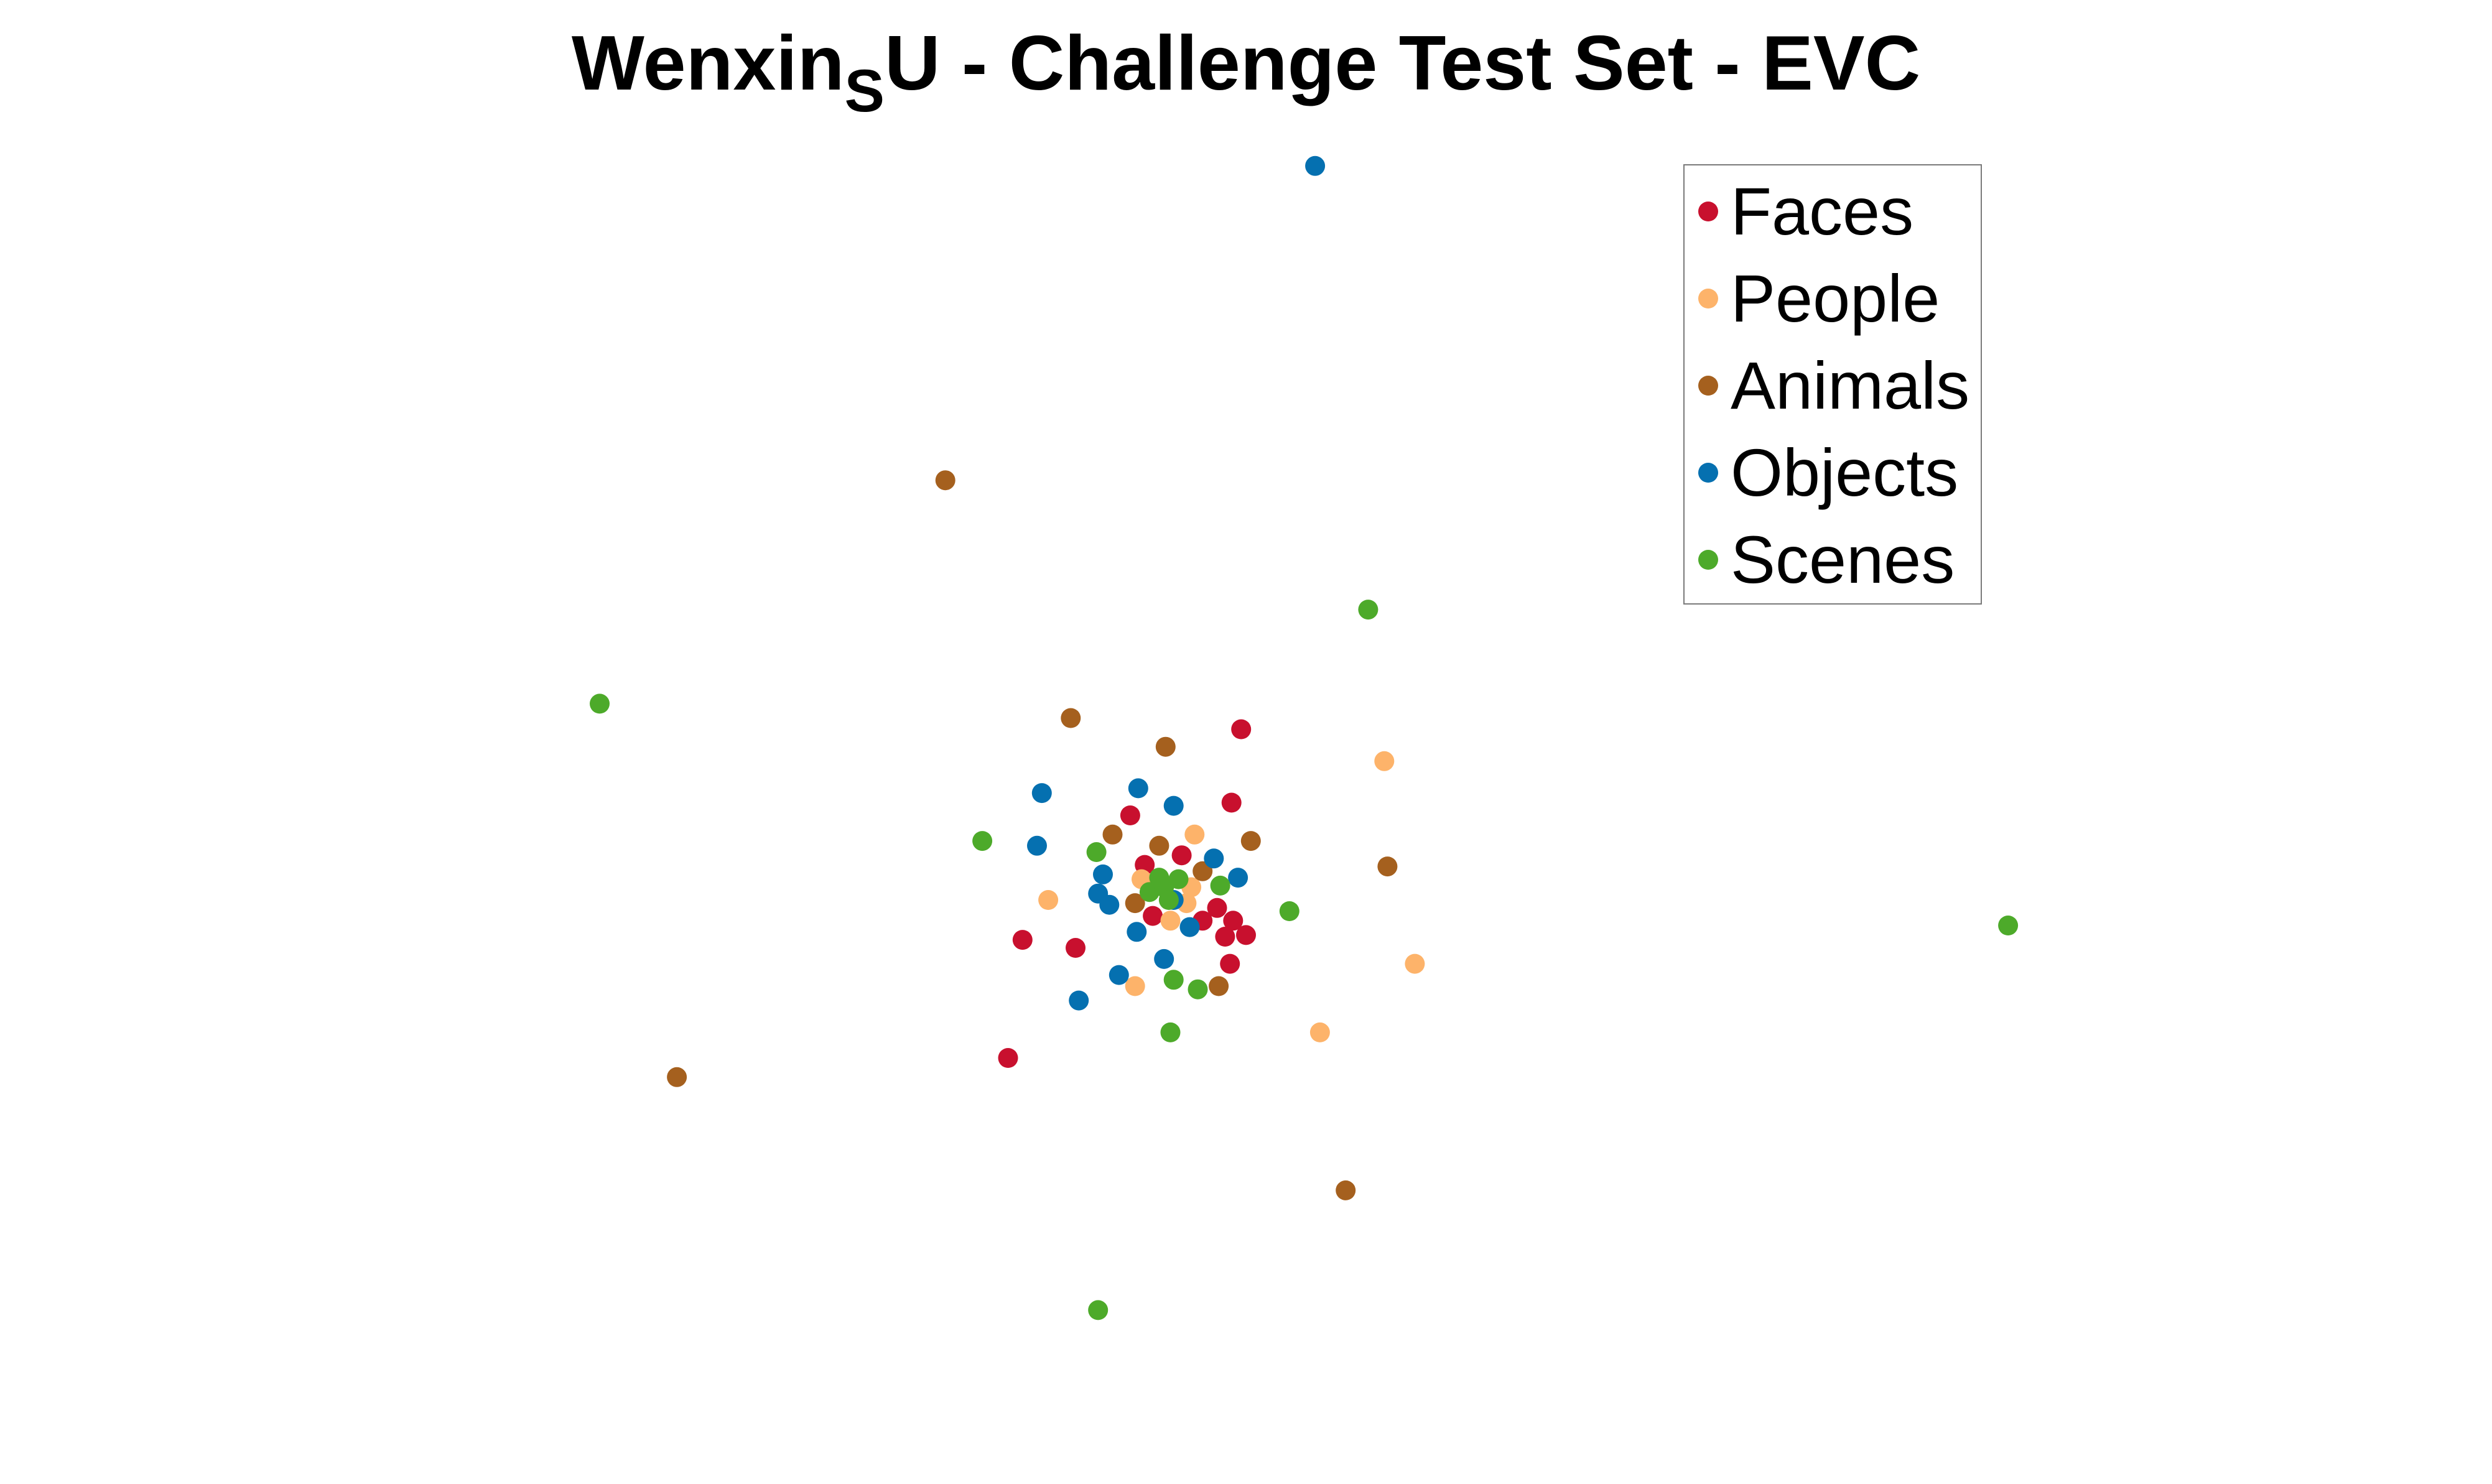 The image size is (2492, 1484). I want to click on legend-marker-faces, so click(1708, 211).